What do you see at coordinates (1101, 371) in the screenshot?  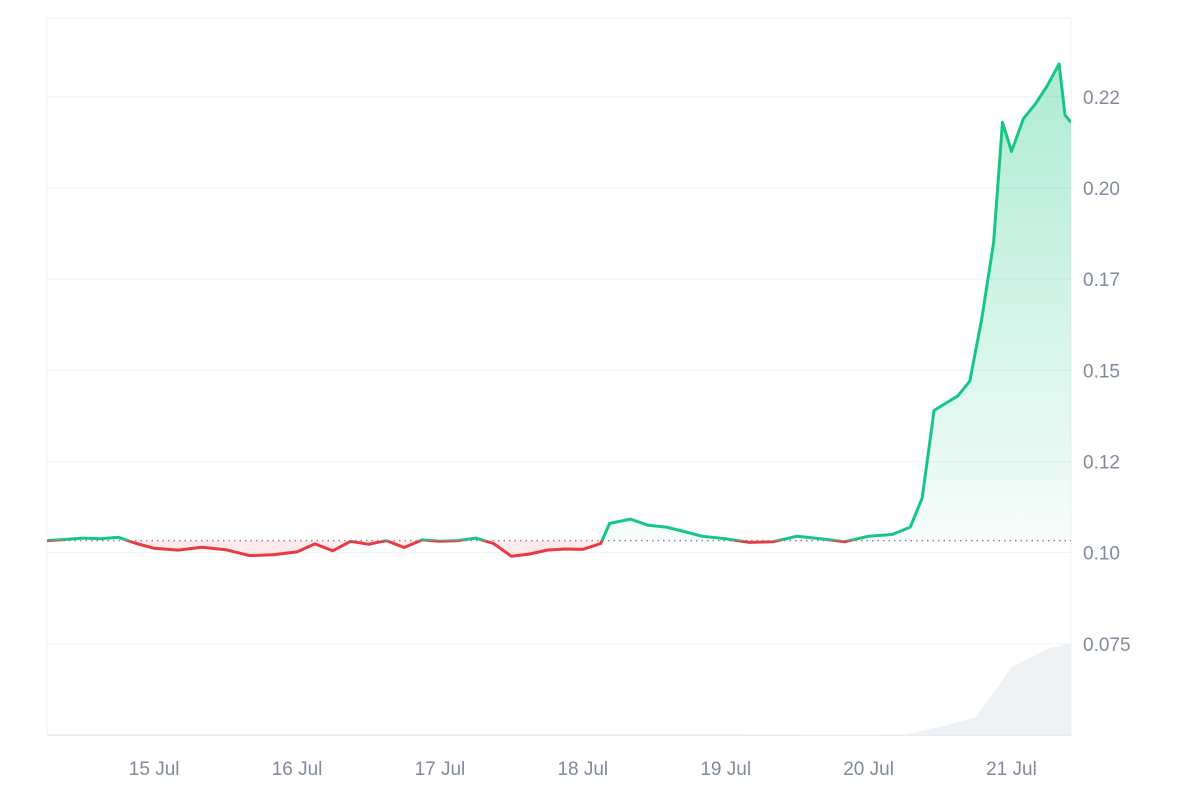 I see `y-tick-label: 0.15` at bounding box center [1101, 371].